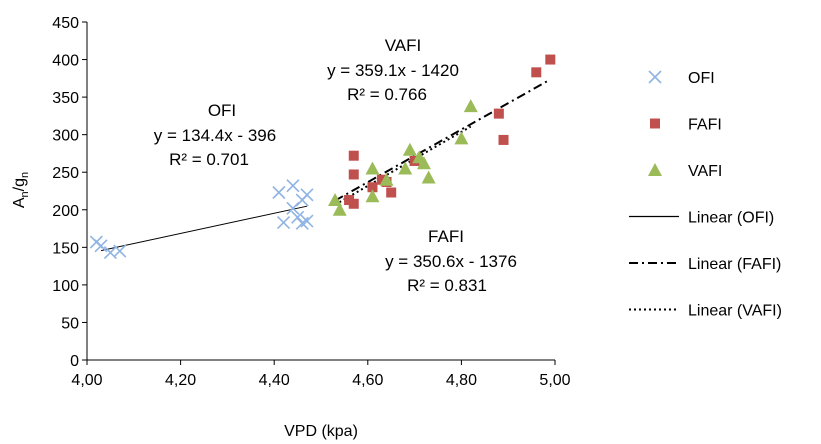 This screenshot has width=821, height=444. What do you see at coordinates (74, 361) in the screenshot?
I see `y-tick-label: 0` at bounding box center [74, 361].